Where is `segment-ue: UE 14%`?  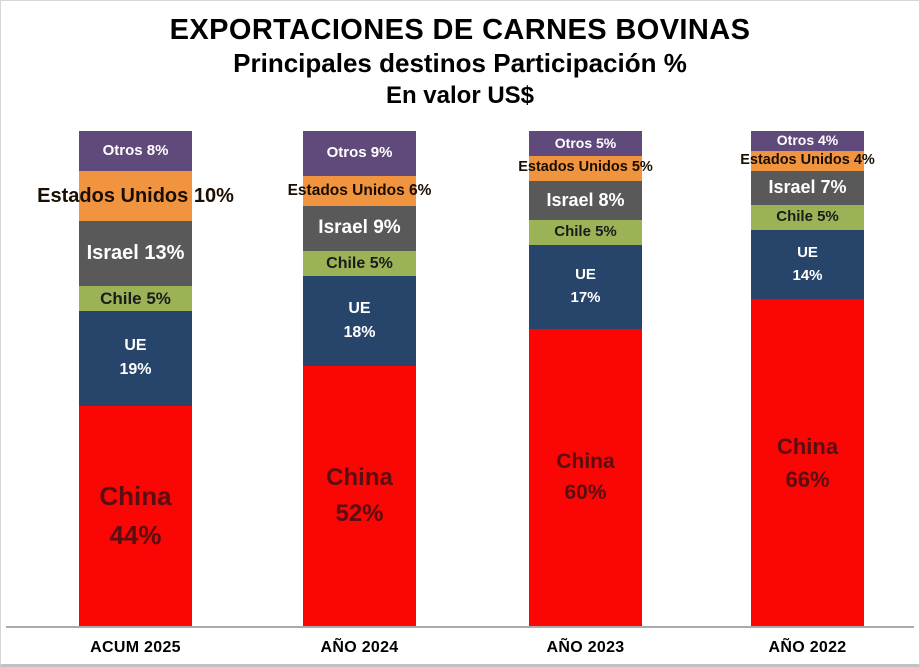 segment-ue: UE 14% is located at coordinates (807, 264).